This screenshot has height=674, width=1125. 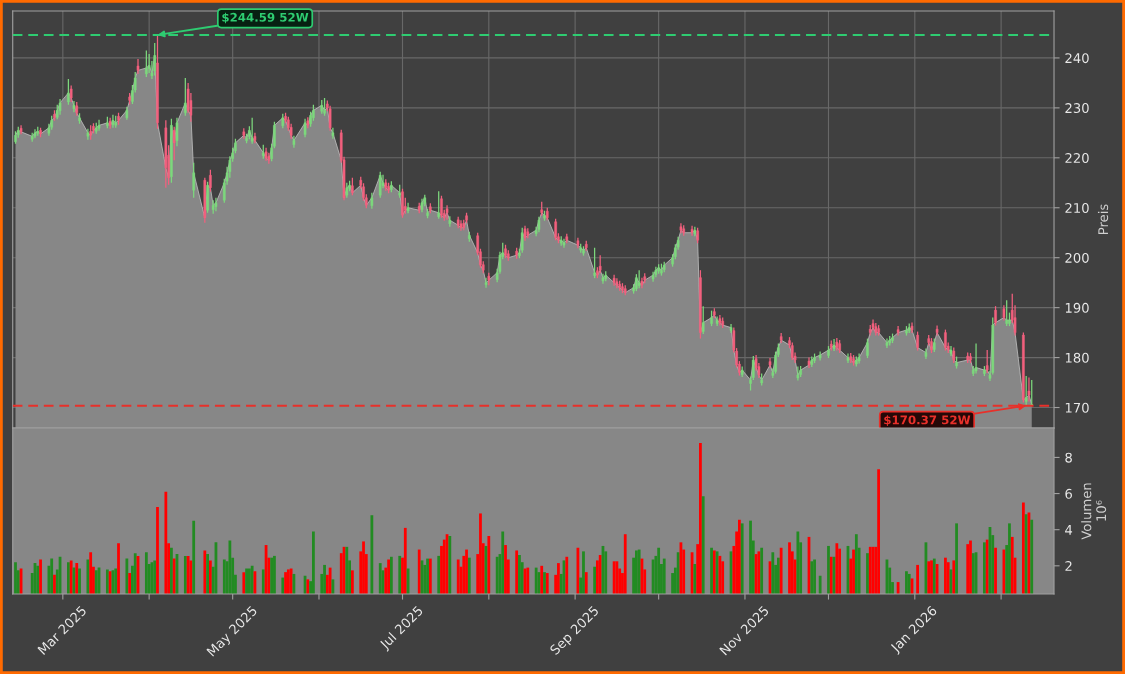 What do you see at coordinates (1077, 158) in the screenshot?
I see `y-tick-label: 220` at bounding box center [1077, 158].